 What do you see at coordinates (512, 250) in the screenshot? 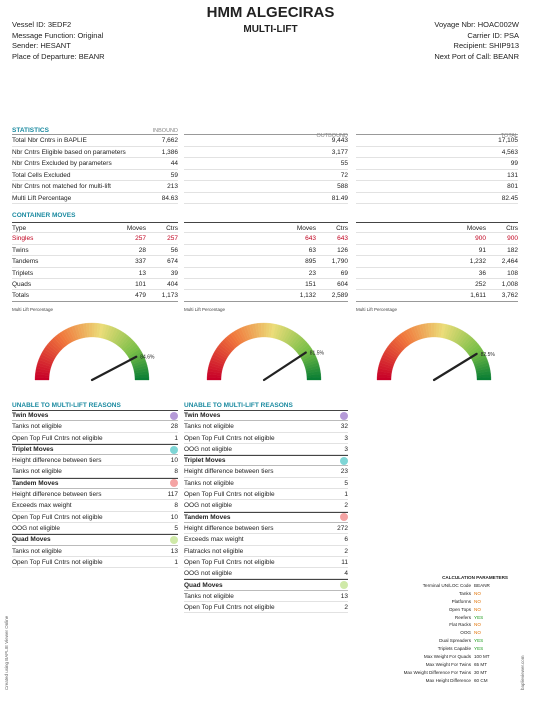
I see `ctrs-value: 182` at bounding box center [512, 250].